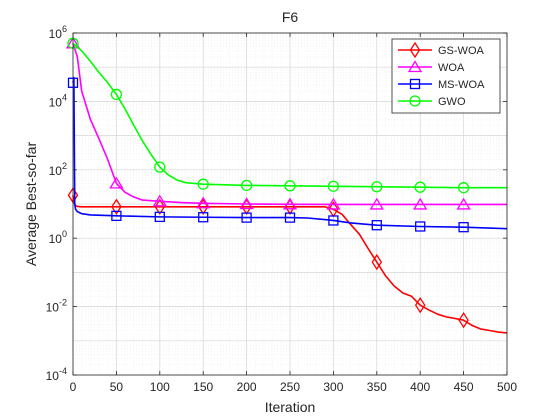 The height and width of the screenshot is (420, 560). I want to click on x-tick-label: 450, so click(464, 387).